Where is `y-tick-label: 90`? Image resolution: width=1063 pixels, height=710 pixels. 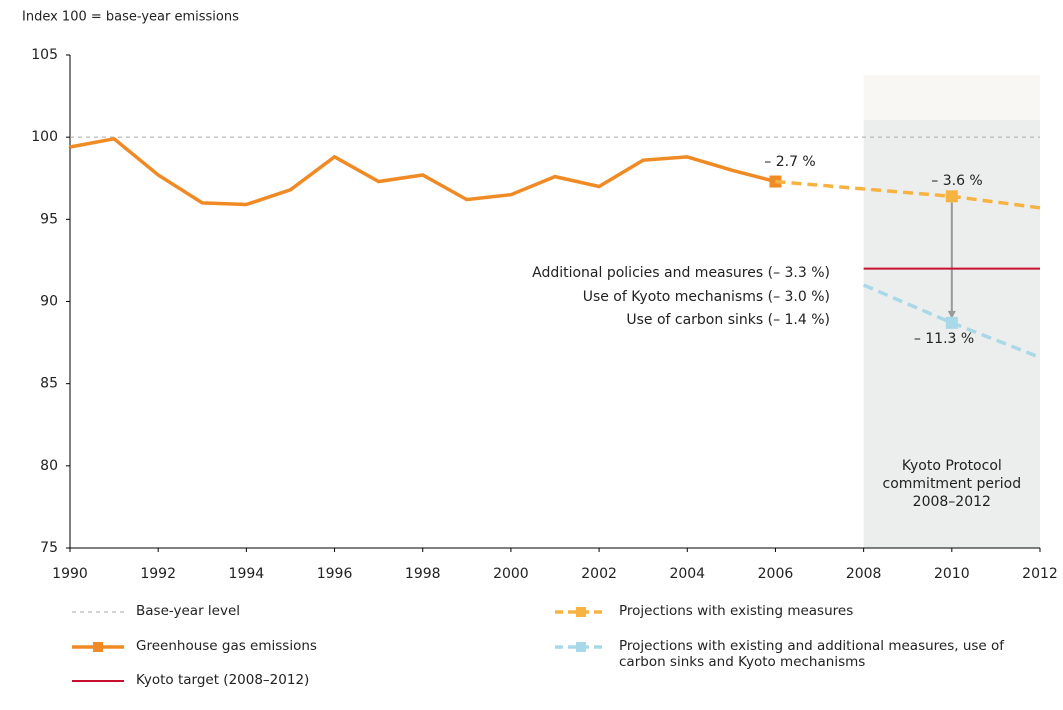
y-tick-label: 90 is located at coordinates (49, 302).